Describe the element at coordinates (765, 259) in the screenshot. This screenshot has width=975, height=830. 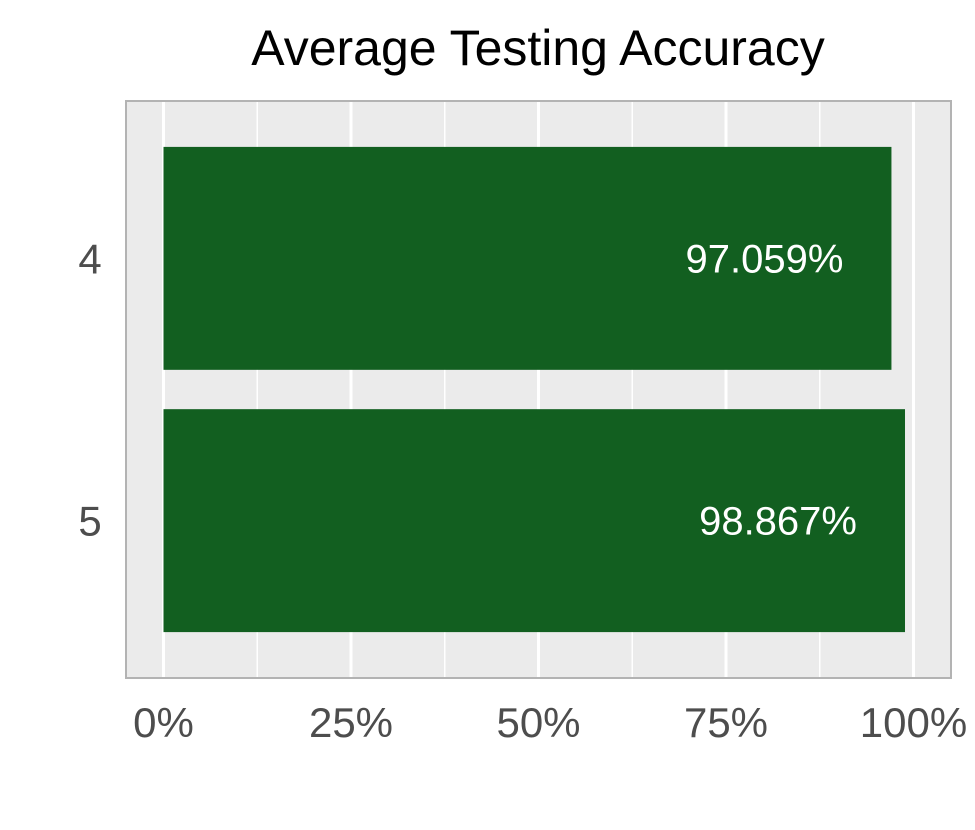
I see `bar-value-label: 97.059%` at that location.